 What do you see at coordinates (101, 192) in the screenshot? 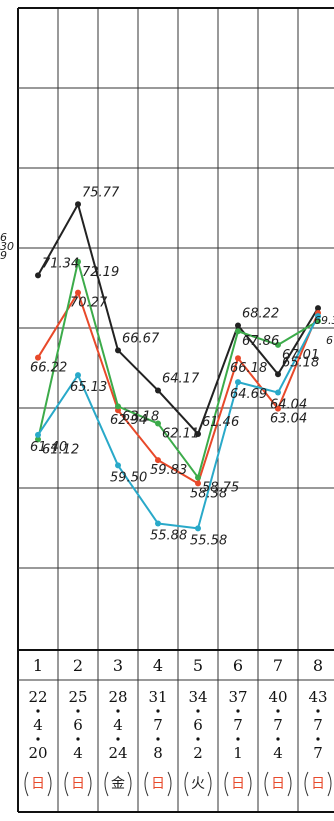
I see `data-label: 75.77` at bounding box center [101, 192].